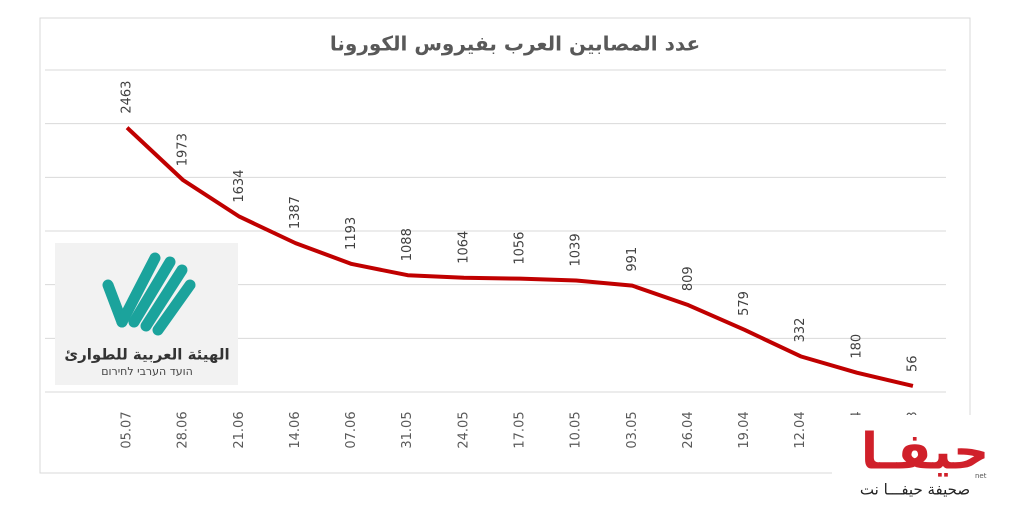 This screenshot has height=512, width=1024. What do you see at coordinates (147, 371) in the screenshot?
I see `logo-subtitle: הועד הערבי לחירום` at bounding box center [147, 371].